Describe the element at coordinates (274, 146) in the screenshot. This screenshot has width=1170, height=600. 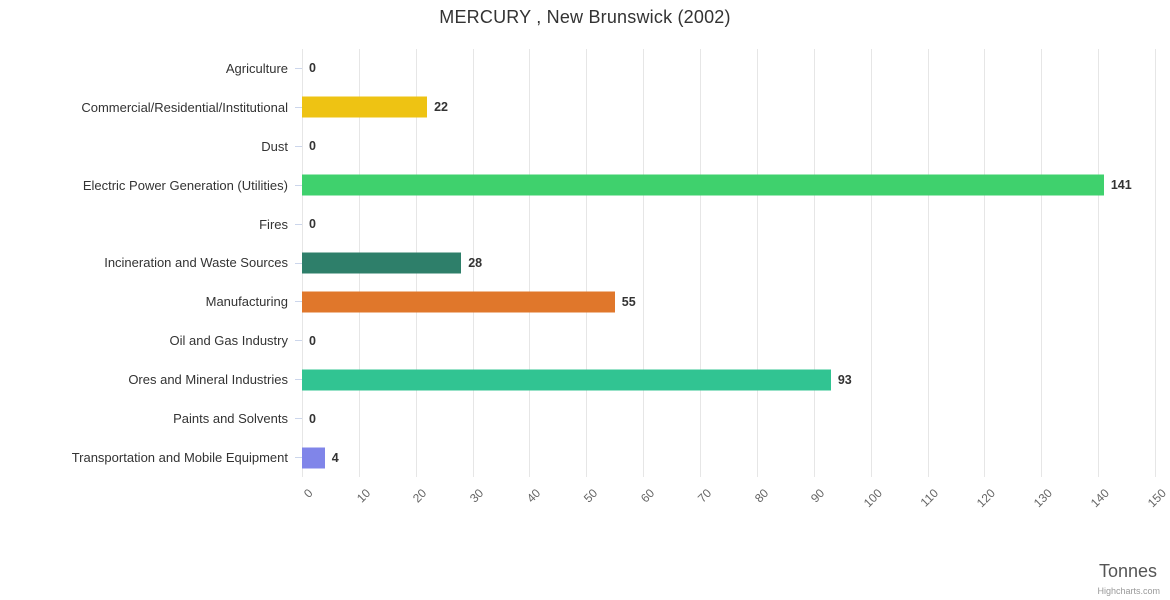
I see `category-label-dust: Dust` at that location.